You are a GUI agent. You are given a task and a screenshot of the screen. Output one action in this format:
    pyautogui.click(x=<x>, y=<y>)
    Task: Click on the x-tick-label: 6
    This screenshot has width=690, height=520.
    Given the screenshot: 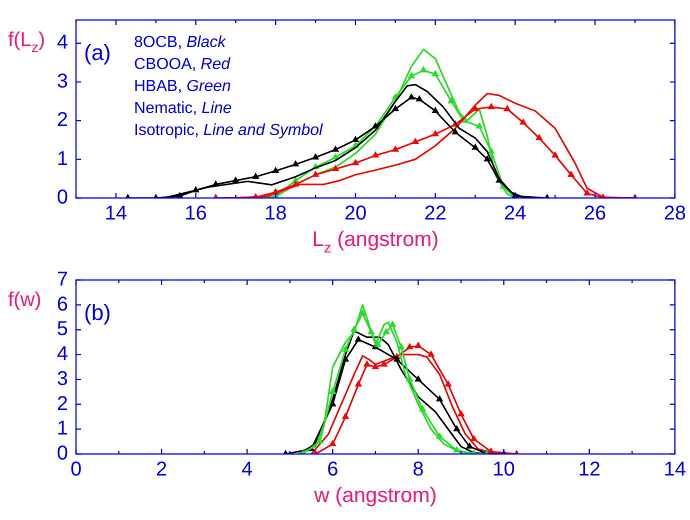 What is the action you would take?
    pyautogui.click(x=332, y=469)
    